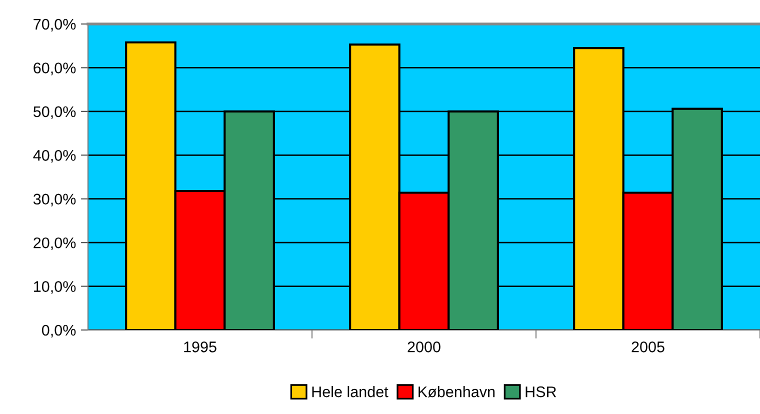 The width and height of the screenshot is (760, 414). What do you see at coordinates (648, 347) in the screenshot?
I see `x-tick-label: 2005` at bounding box center [648, 347].